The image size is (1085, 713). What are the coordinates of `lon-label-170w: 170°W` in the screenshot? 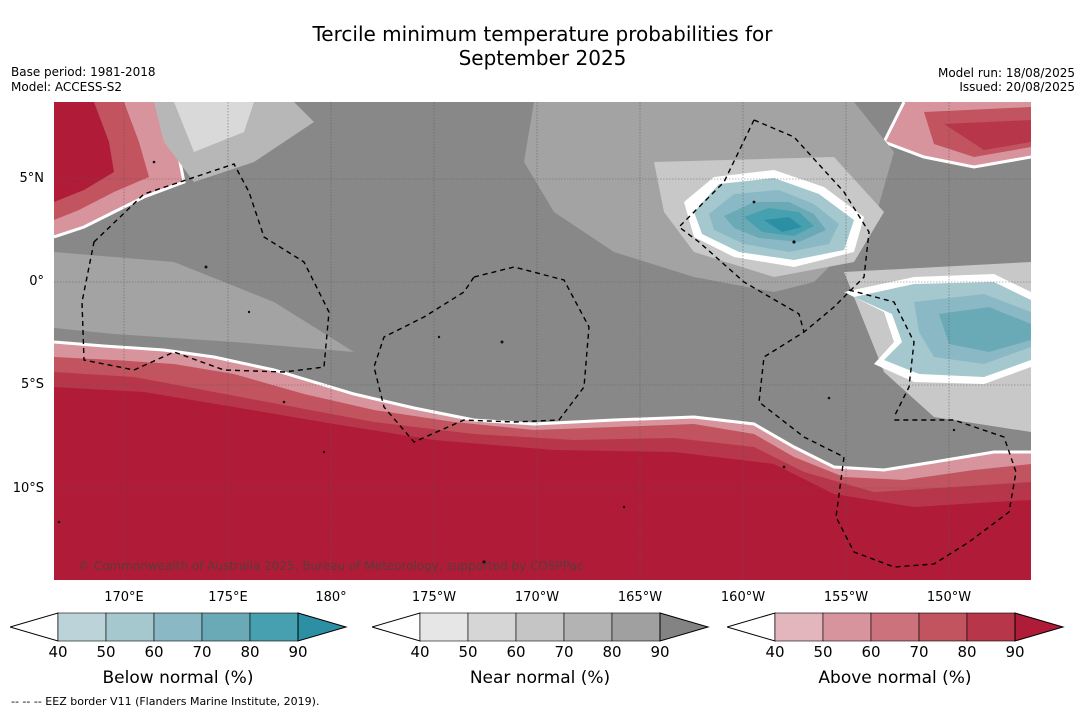 It's located at (537, 597).